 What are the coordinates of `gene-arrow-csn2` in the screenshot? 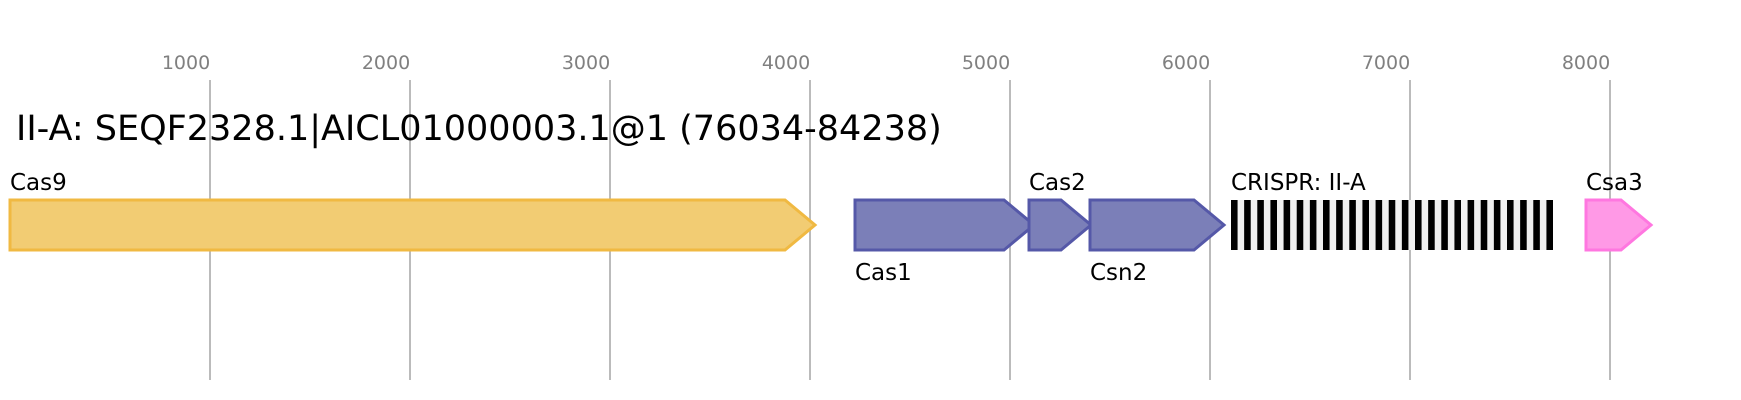 It's located at (1157, 225).